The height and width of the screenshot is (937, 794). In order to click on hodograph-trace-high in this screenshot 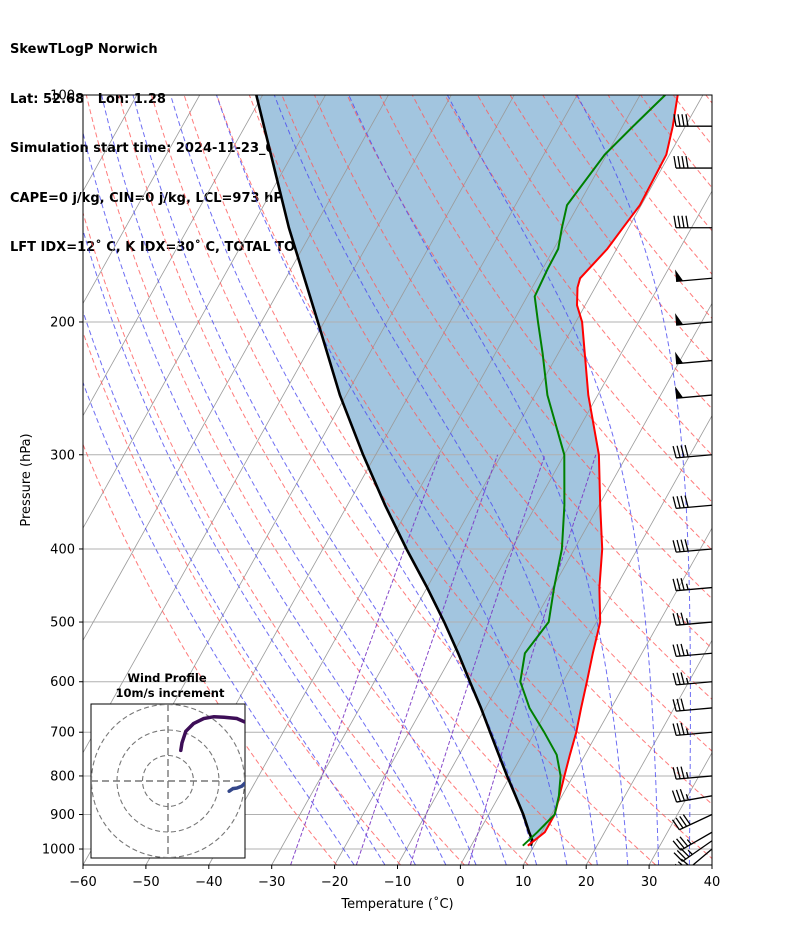, I will do `click(212, 733)`.